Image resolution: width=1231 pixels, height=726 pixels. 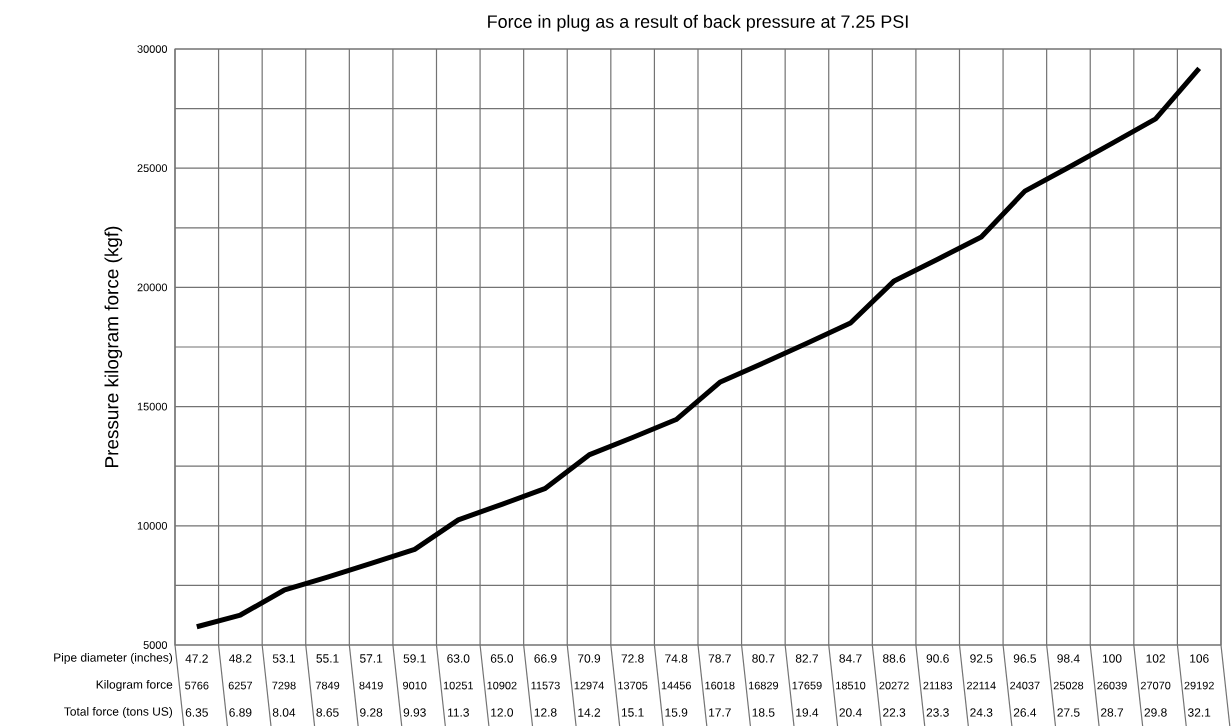 I want to click on x-tick-label: 63.0, so click(x=458, y=658).